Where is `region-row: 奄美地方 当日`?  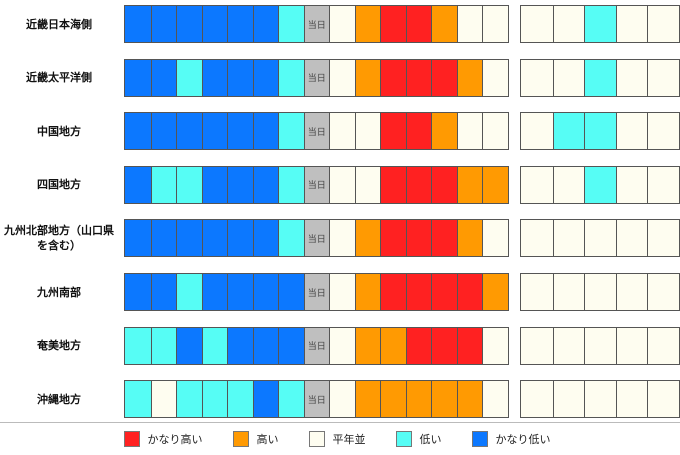 region-row: 奄美地方 当日 is located at coordinates (340, 345).